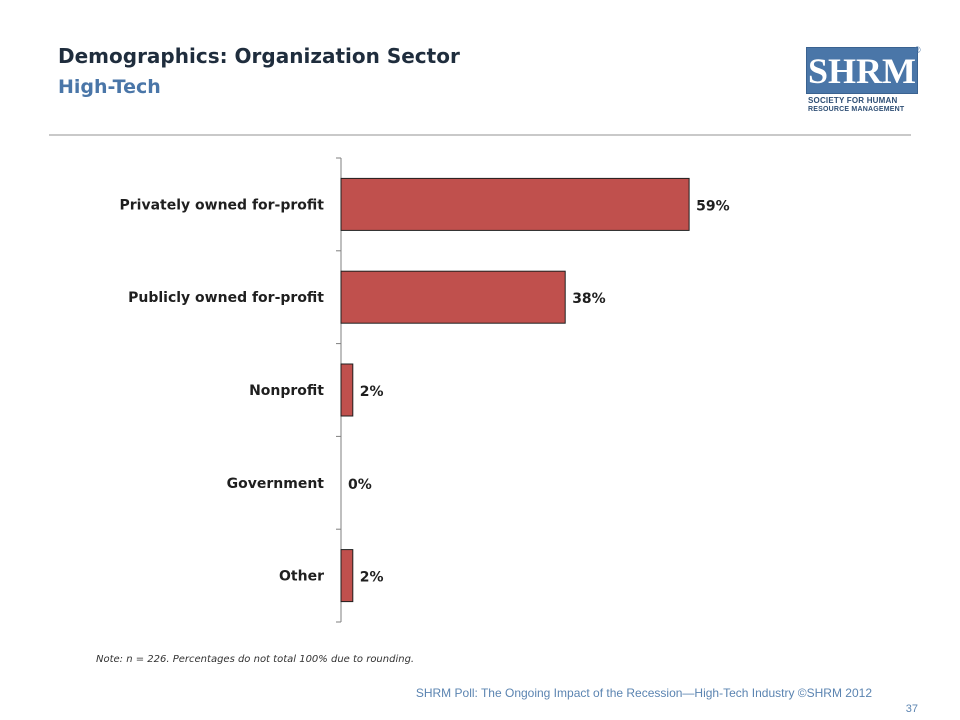  I want to click on category-label: Government, so click(276, 484).